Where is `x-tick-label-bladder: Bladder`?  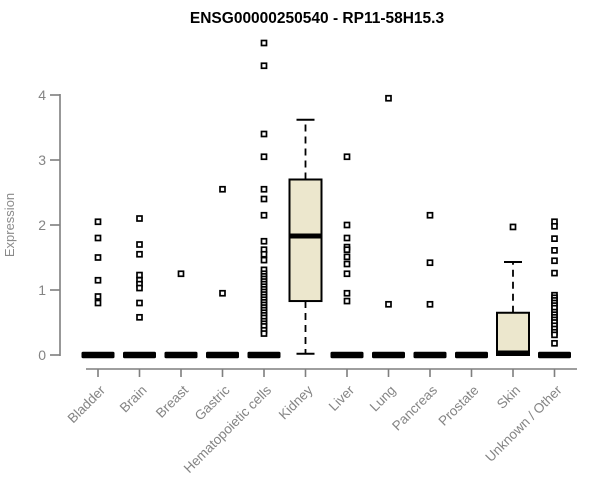
x-tick-label-bladder: Bladder is located at coordinates (87, 404).